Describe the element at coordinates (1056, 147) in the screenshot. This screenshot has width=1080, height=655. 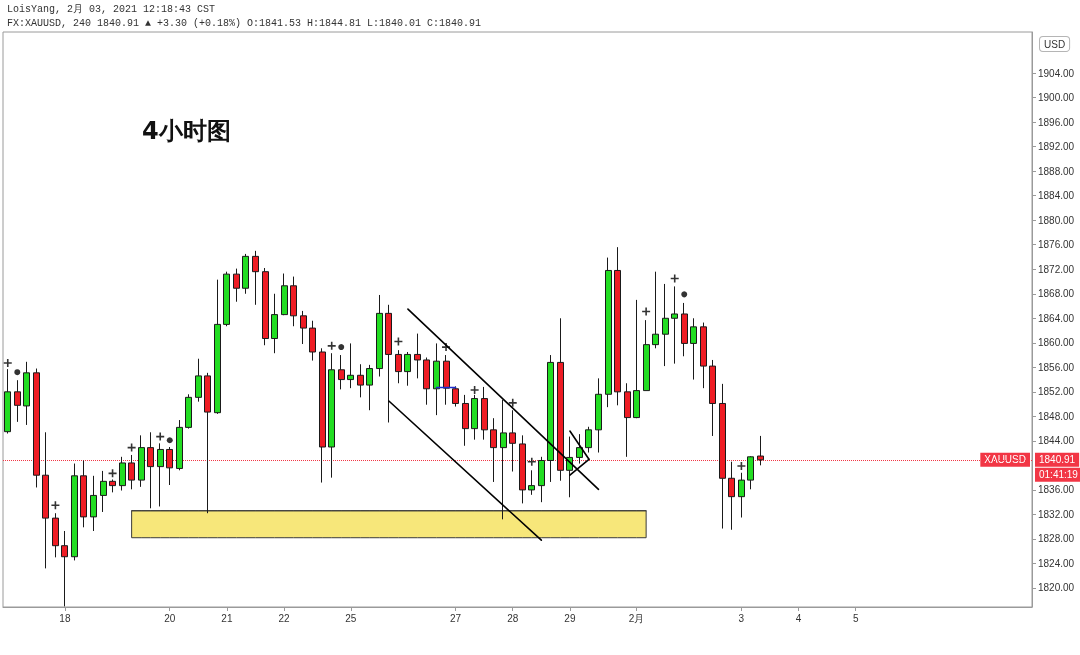
I see `y-tick-label: 1892.00` at that location.